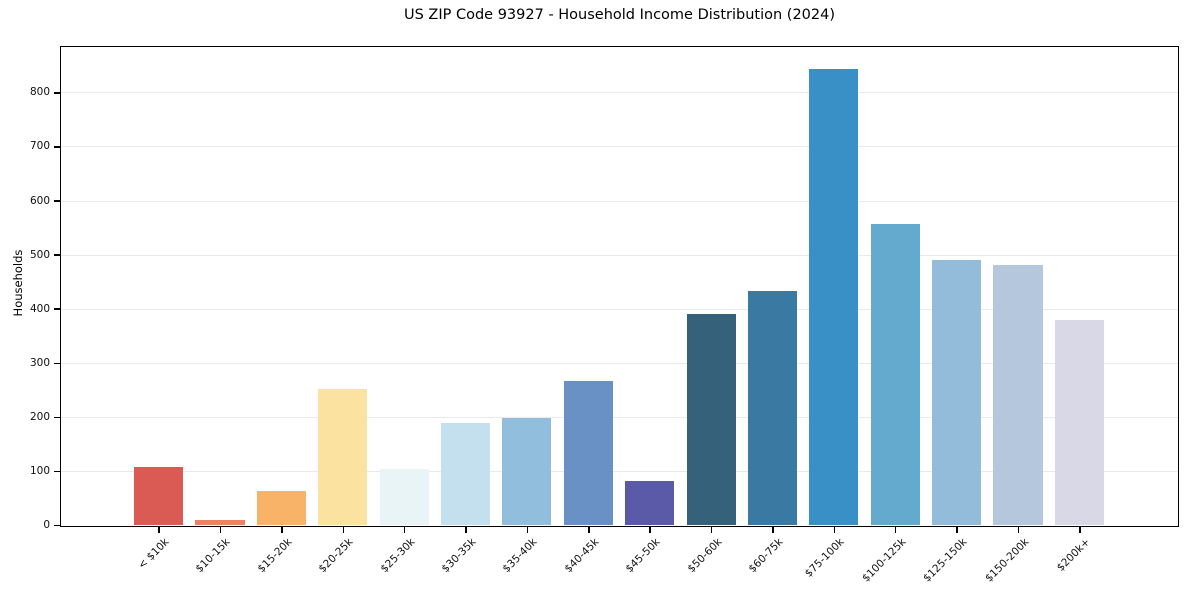 The width and height of the screenshot is (1189, 590). What do you see at coordinates (1073, 555) in the screenshot?
I see `x-tick-label: $200k+` at bounding box center [1073, 555].